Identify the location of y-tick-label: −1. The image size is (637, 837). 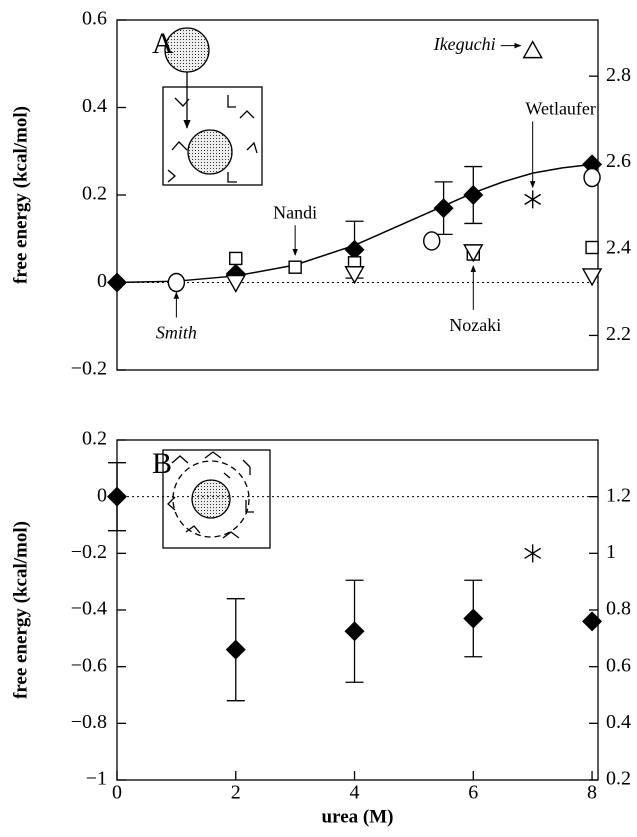
(96, 779).